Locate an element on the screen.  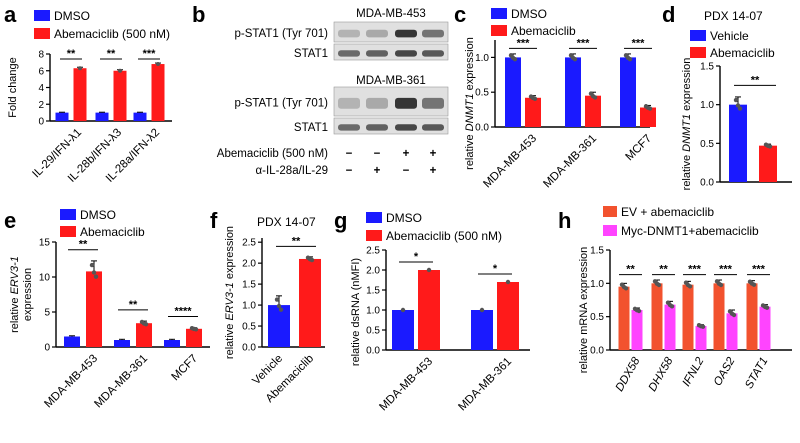
condition-label: Abemaciclib (500 nM) is located at coordinates (272, 154).